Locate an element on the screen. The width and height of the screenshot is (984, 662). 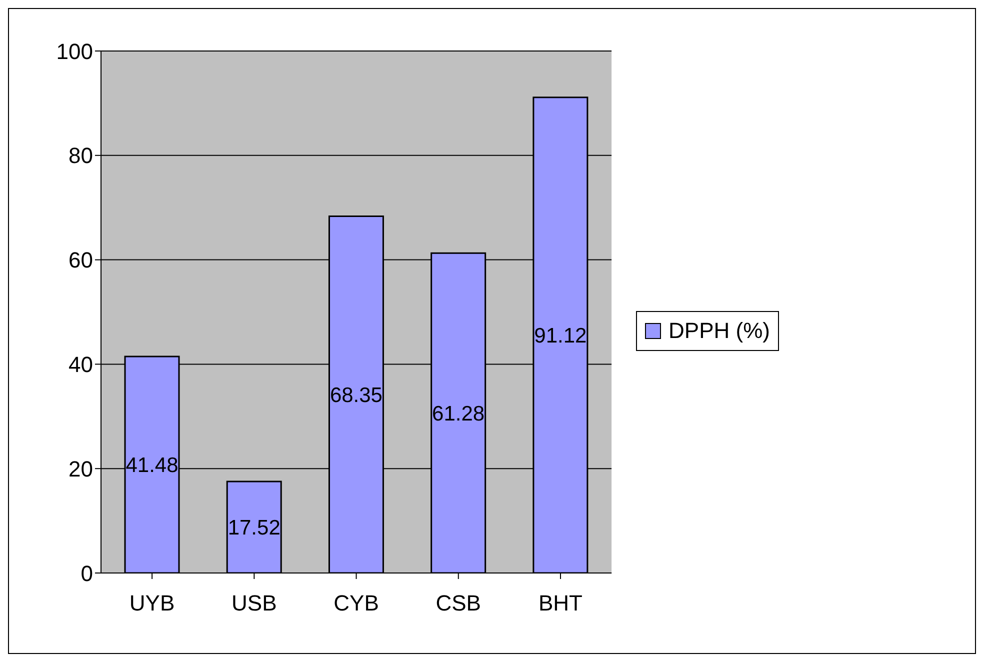
data-label: 17.52 is located at coordinates (254, 528).